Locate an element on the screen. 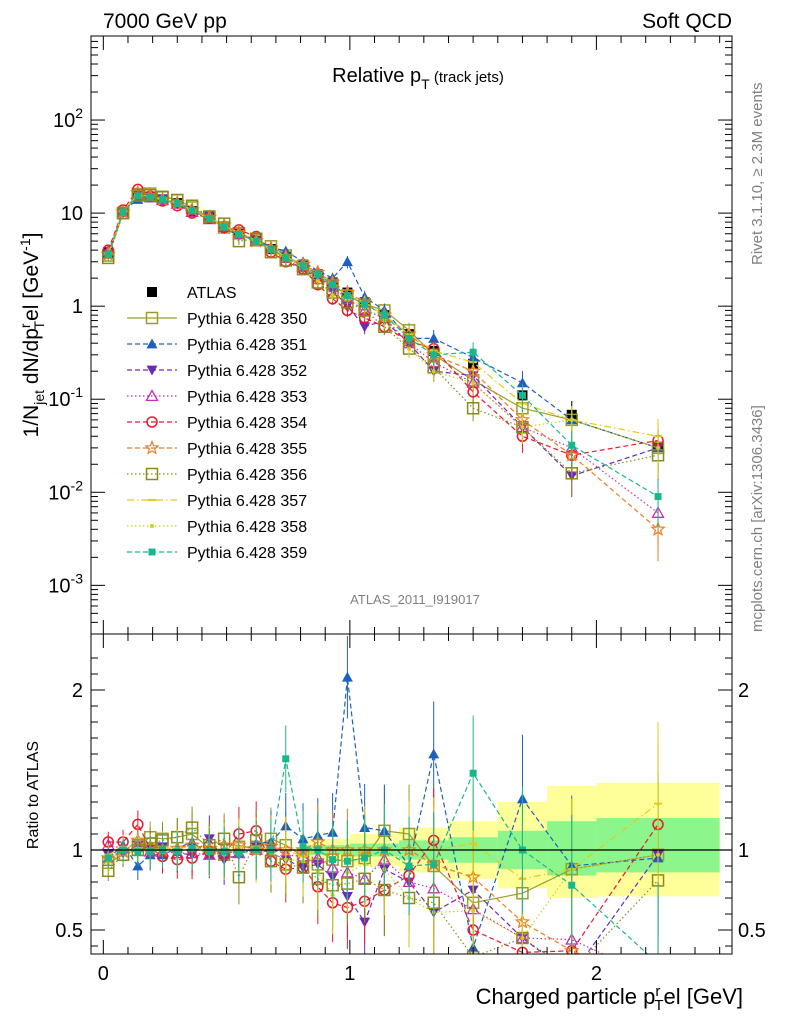 This screenshot has height=1024, width=786. ratio-y-tick-label-right: 0.5 is located at coordinates (752, 931).